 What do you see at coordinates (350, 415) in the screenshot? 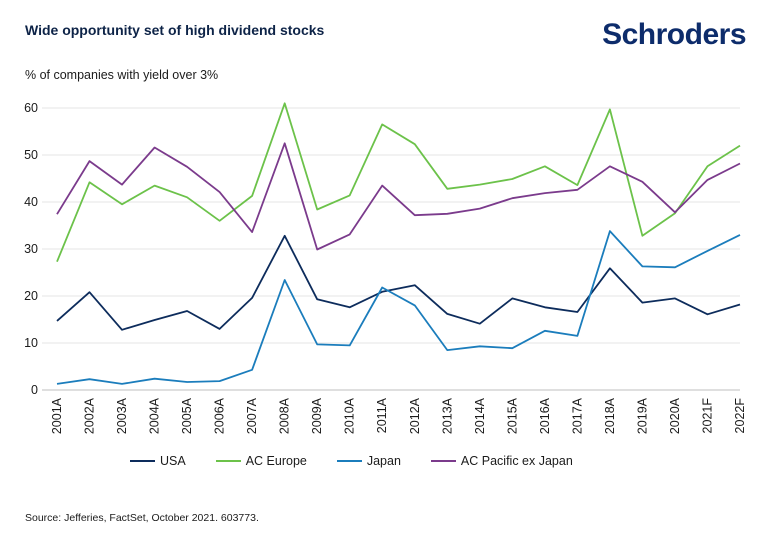
I see `x-tick-label: 2010A` at bounding box center [350, 415].